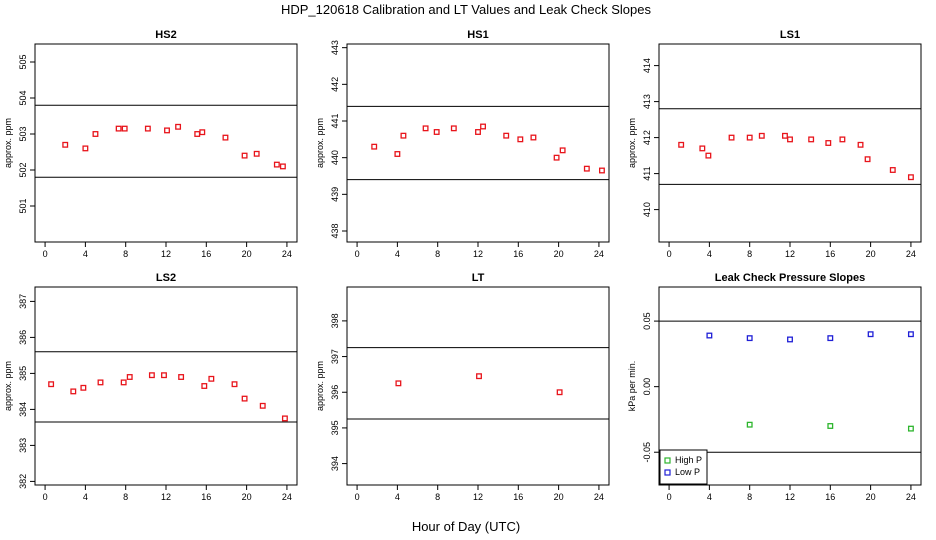 The image size is (936, 540). I want to click on y-tick-label: 395, so click(335, 427).